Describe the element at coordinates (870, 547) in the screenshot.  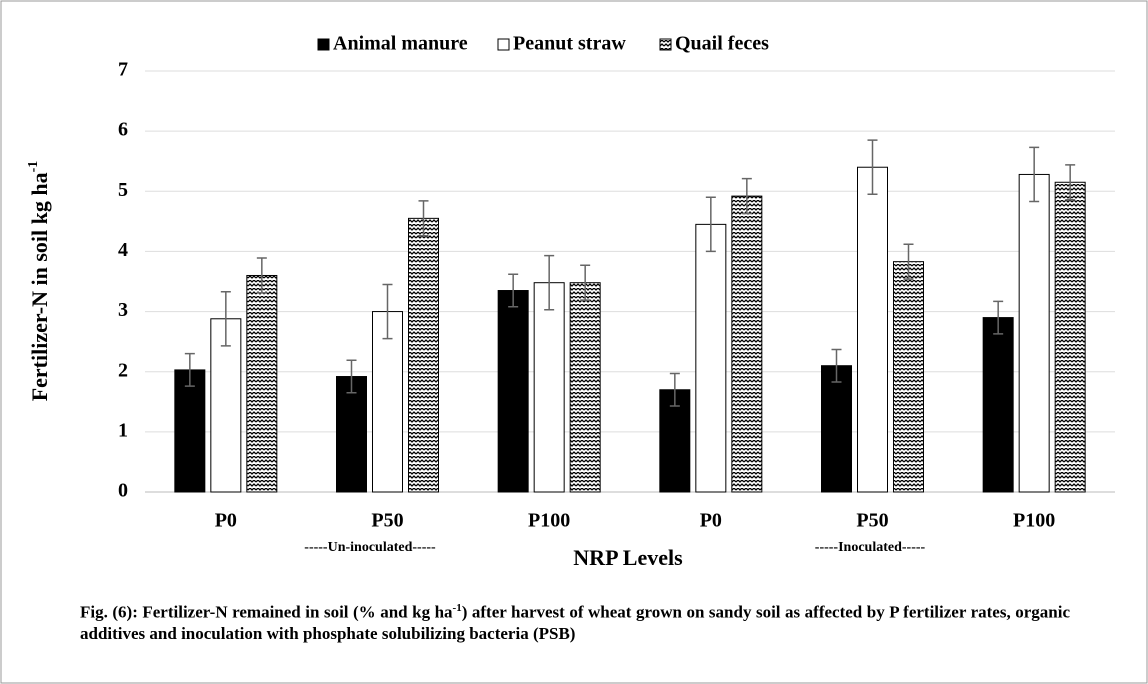
I see `annotation: -----Inoculated-----` at that location.